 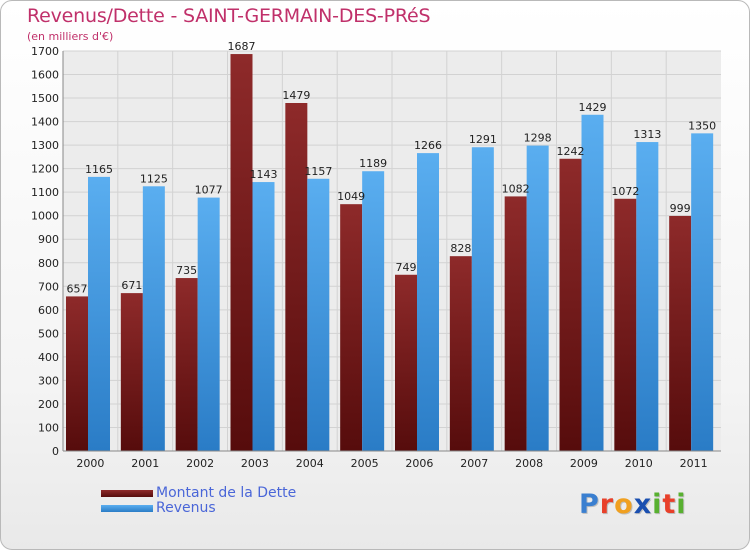 I want to click on data-label-dette: 1242, so click(x=571, y=151).